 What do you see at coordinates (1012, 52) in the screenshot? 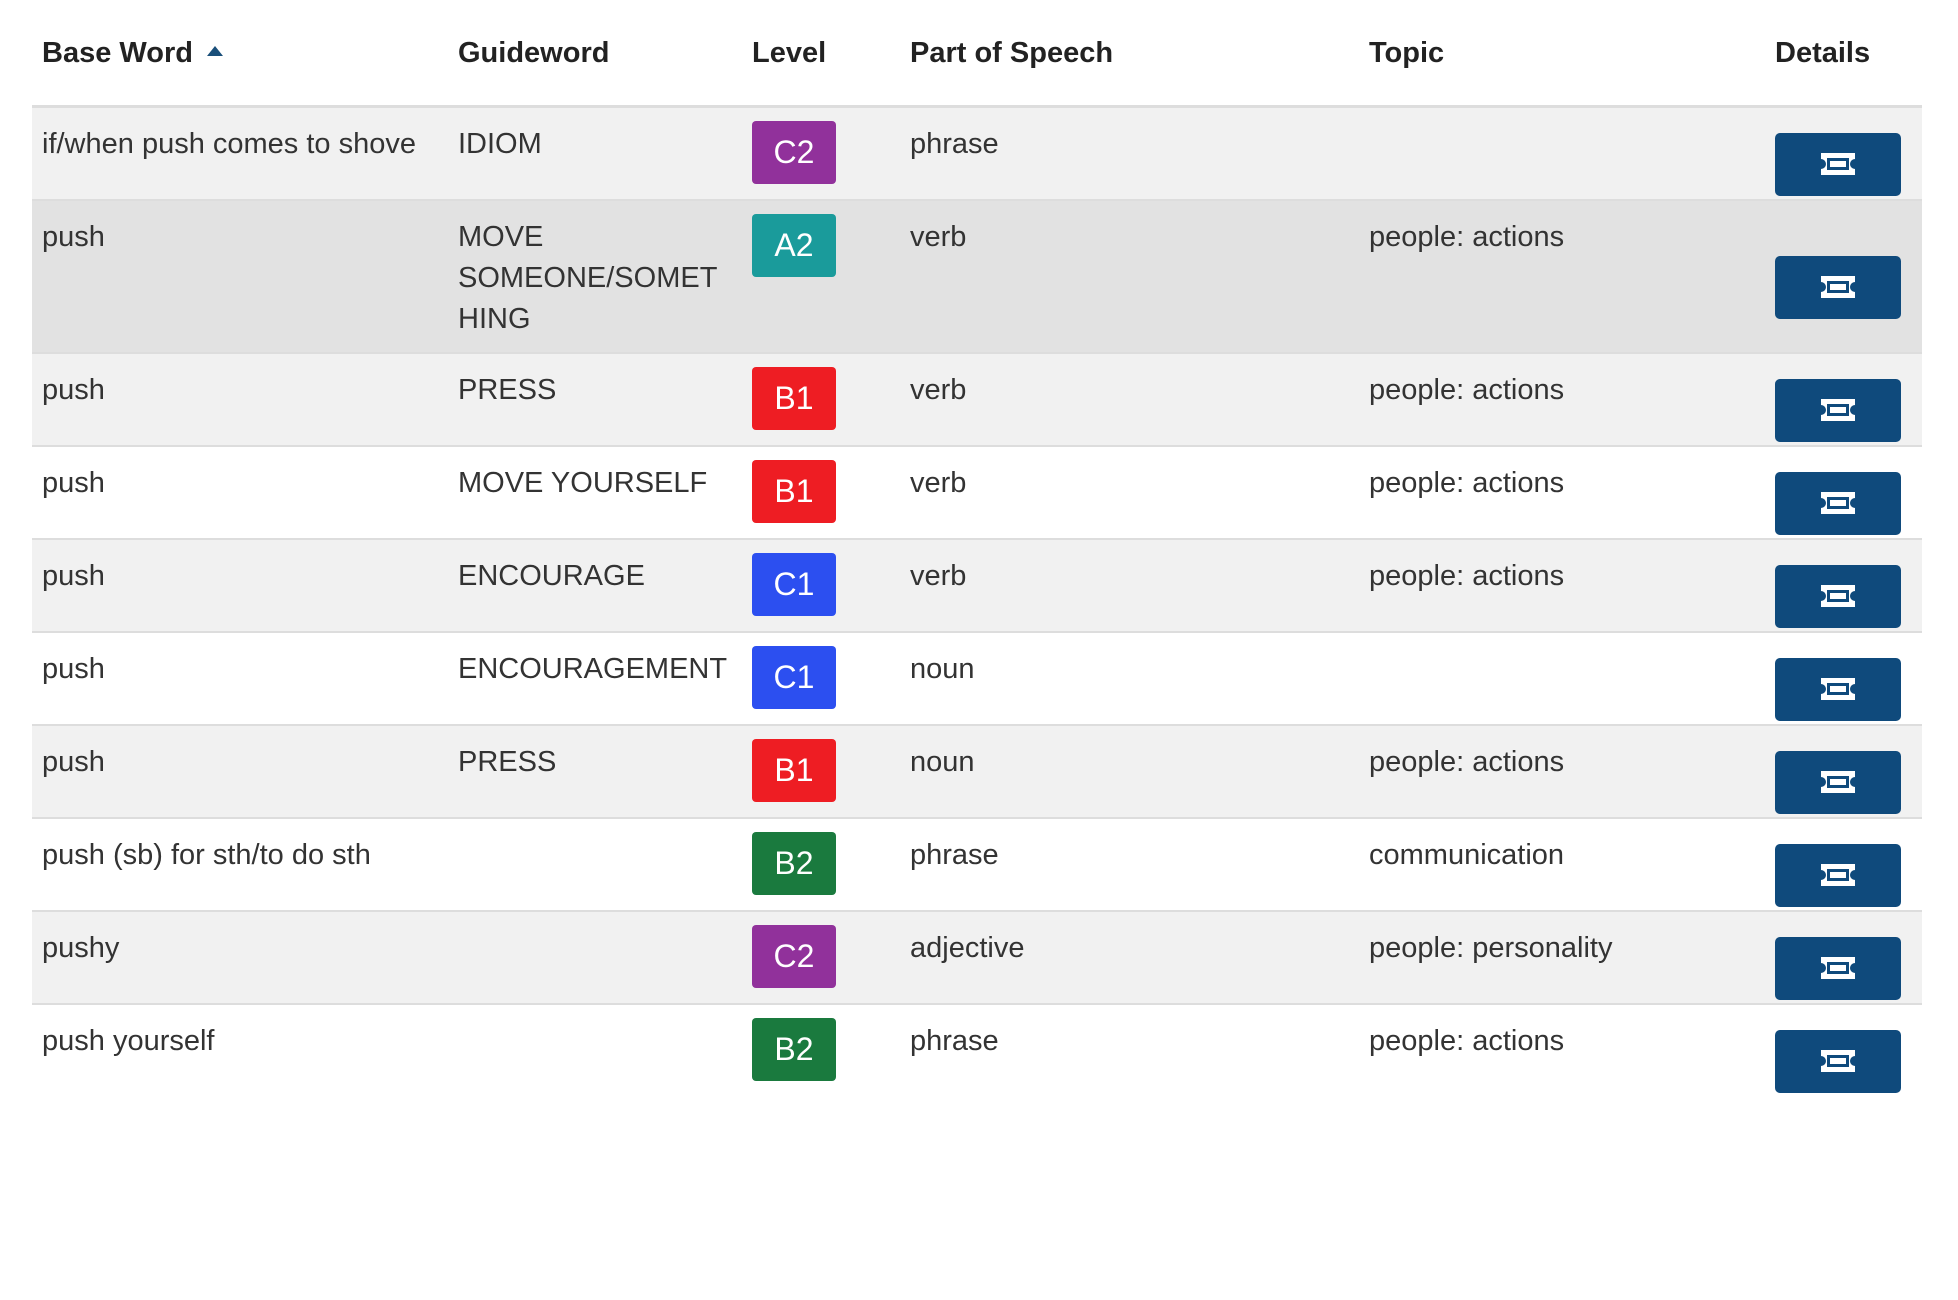
I see `part-of-speech-header-label: Part of Speech` at bounding box center [1012, 52].